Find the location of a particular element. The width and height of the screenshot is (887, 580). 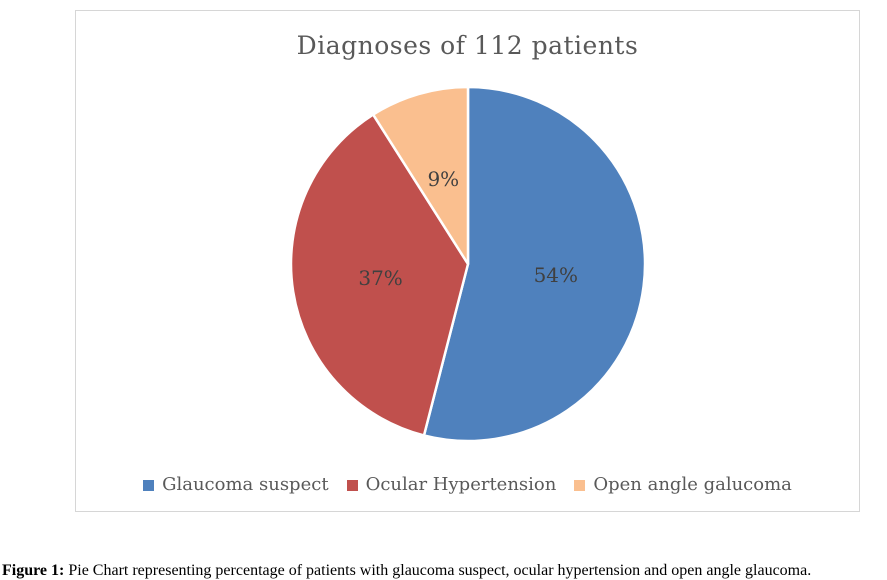

pie-slice-label-0: 54% is located at coordinates (556, 275).